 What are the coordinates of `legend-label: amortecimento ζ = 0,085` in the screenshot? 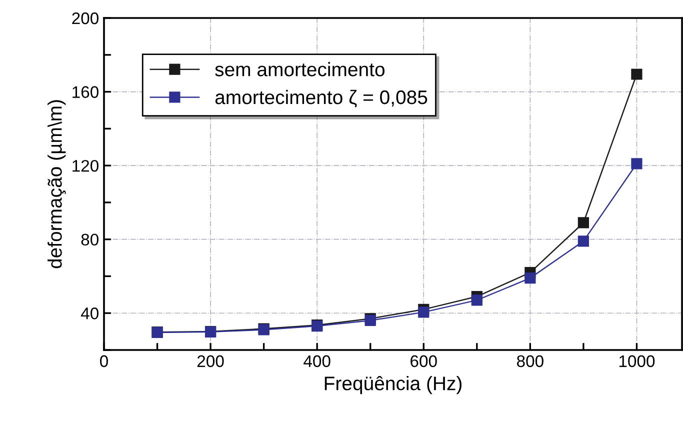 It's located at (321, 99).